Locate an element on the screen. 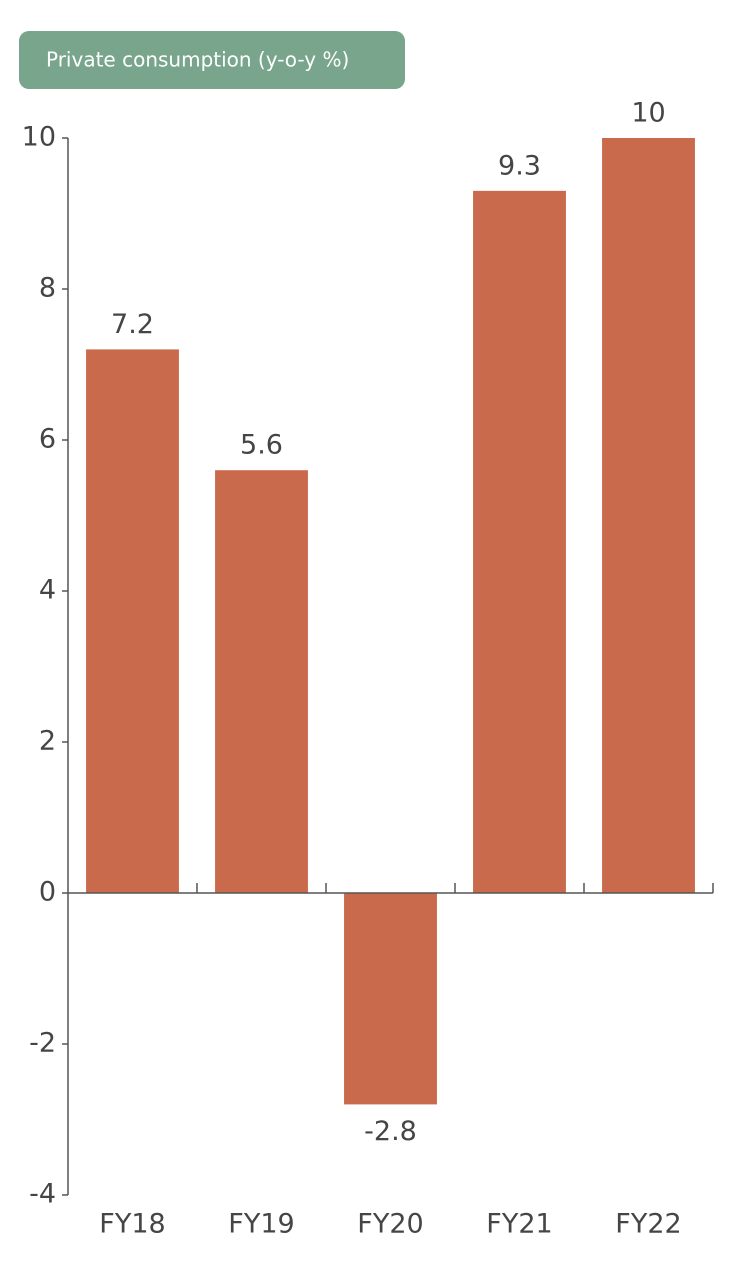  chart-title: Private consumption (y-o-y %) is located at coordinates (197, 60).